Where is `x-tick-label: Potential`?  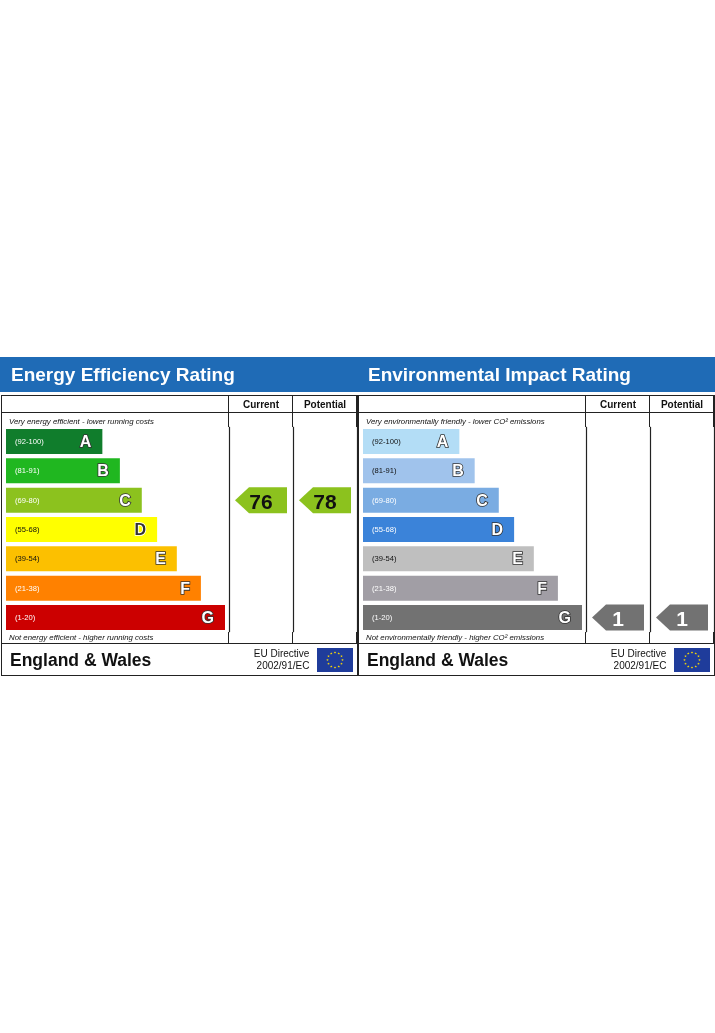
x-tick-label: Potential is located at coordinates (682, 404).